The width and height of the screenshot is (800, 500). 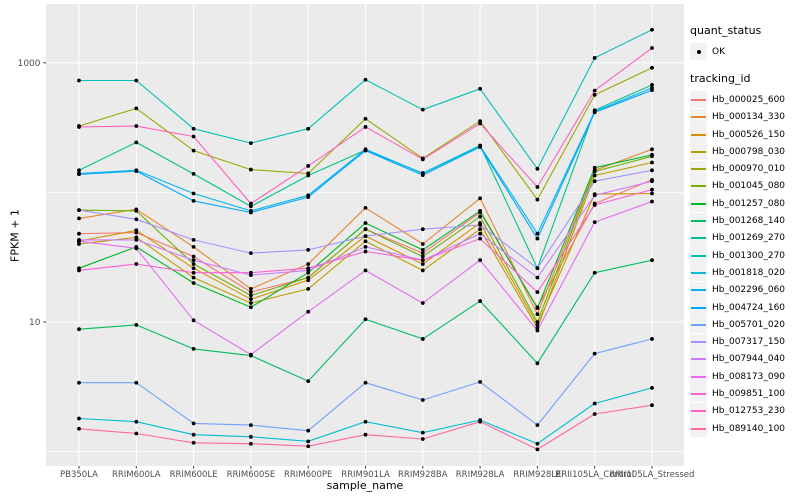 I want to click on legend-item-Hb_089140_100: Hb_089140_100, so click(x=744, y=429).